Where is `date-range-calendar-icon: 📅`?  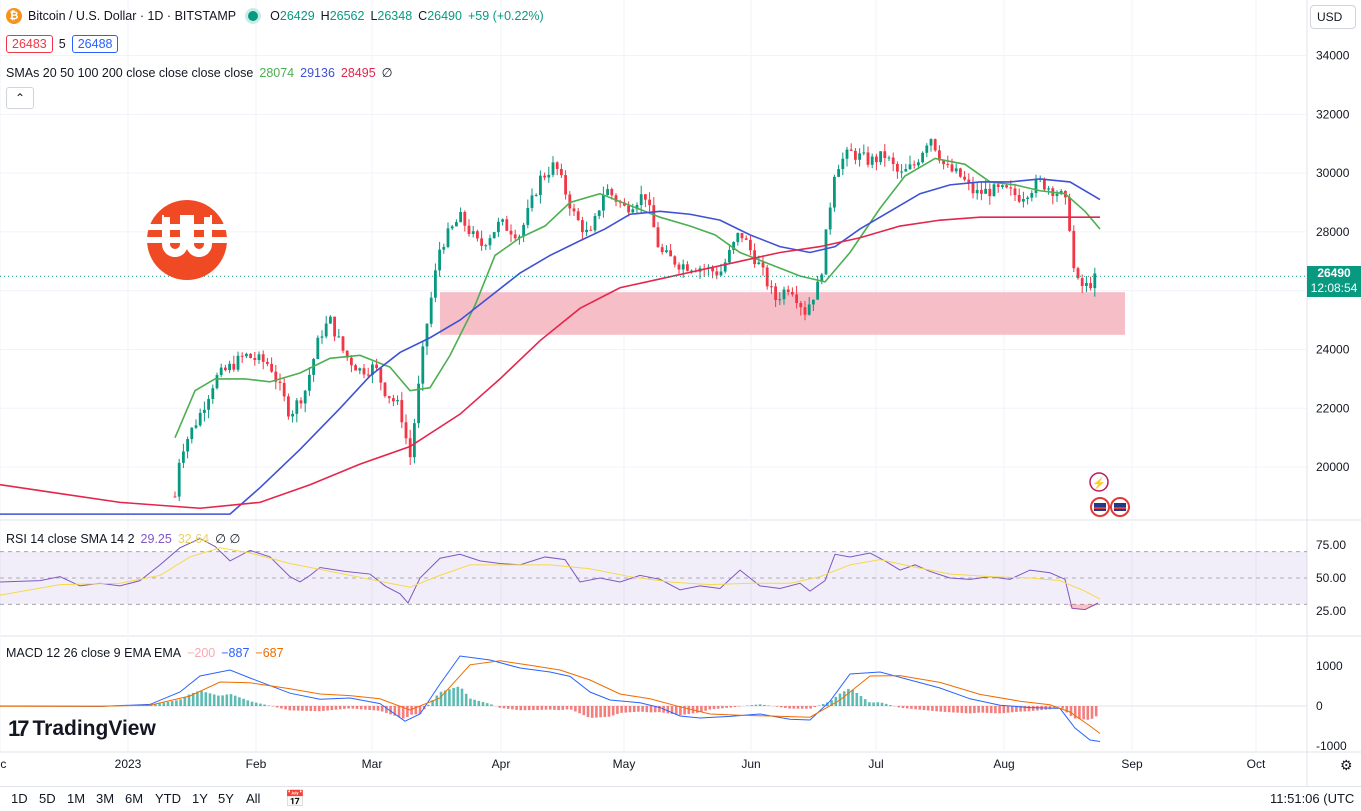 date-range-calendar-icon: 📅 is located at coordinates (295, 799).